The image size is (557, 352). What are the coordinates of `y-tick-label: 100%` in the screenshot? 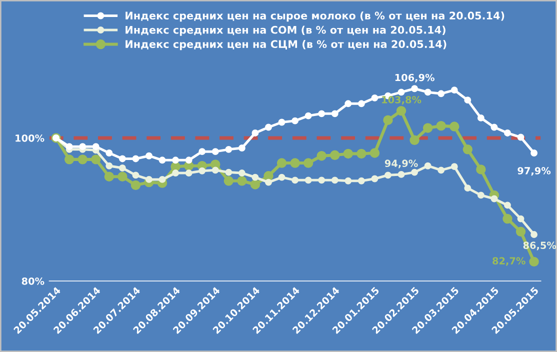 It's located at (30, 138).